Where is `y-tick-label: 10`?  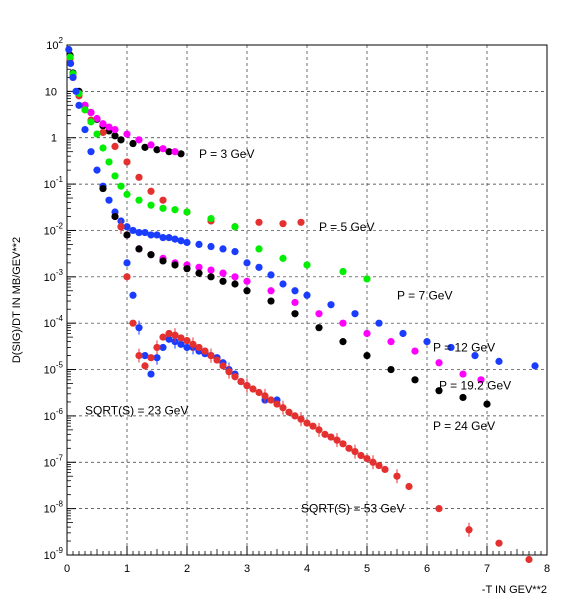
y-tick-label: 10 is located at coordinates (51, 92).